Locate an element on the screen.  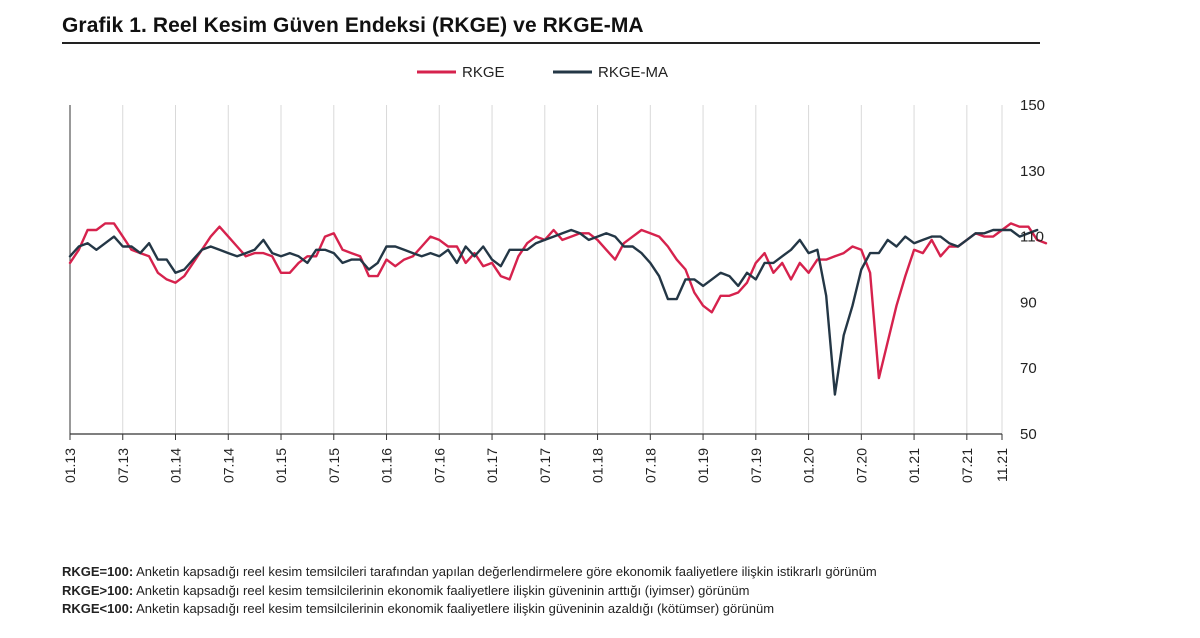
x-tick-label: 01.14 is located at coordinates (176, 465).